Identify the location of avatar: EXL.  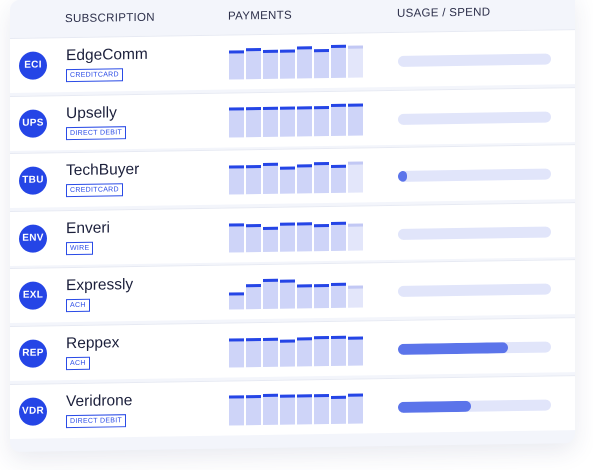
(33, 296).